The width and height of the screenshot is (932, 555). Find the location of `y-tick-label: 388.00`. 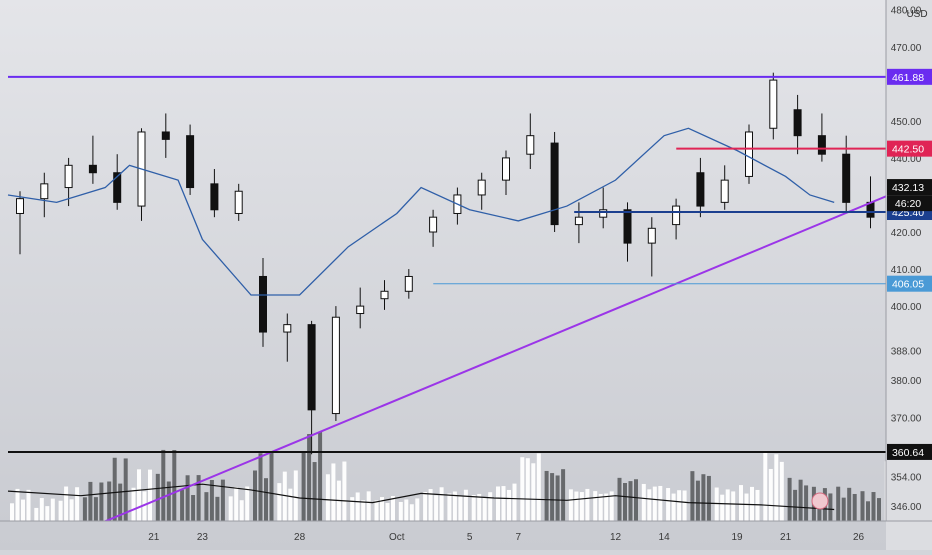

y-tick-label: 388.00 is located at coordinates (906, 352).